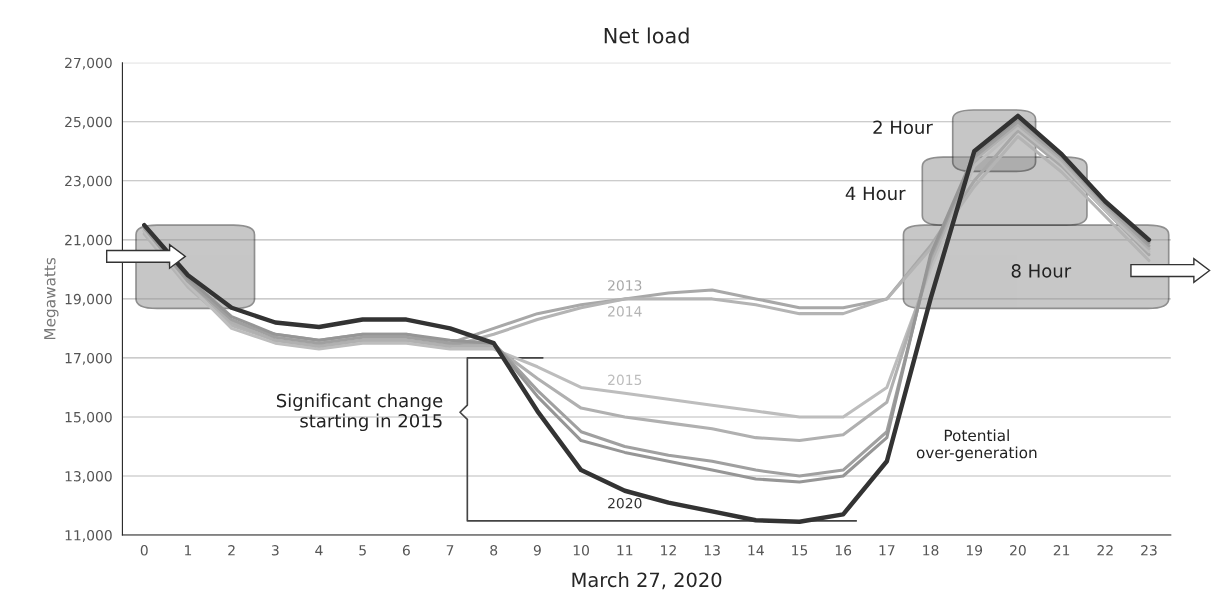  What do you see at coordinates (976, 445) in the screenshot?
I see `annotation: Potential over-generation` at bounding box center [976, 445].